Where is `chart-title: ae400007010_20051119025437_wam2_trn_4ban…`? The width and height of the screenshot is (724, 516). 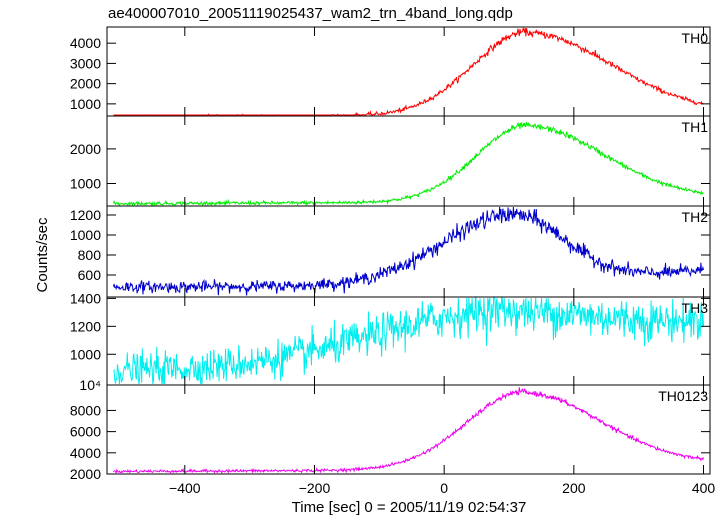
chart-title: ae400007010_20051119025437_wam2_trn_4ban… is located at coordinates (310, 13).